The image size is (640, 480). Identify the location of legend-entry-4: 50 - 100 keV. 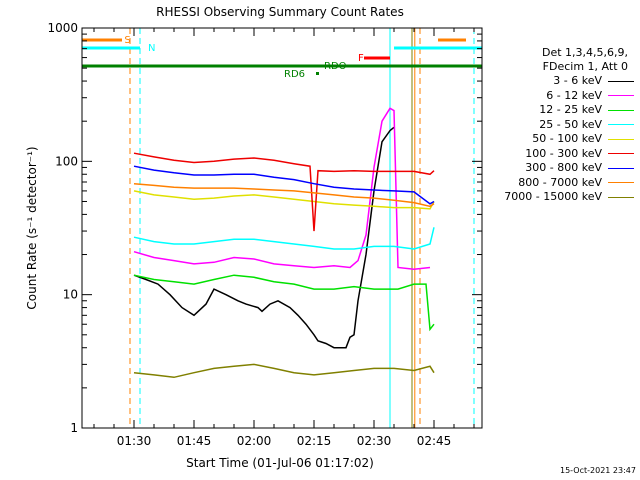
(558, 139).